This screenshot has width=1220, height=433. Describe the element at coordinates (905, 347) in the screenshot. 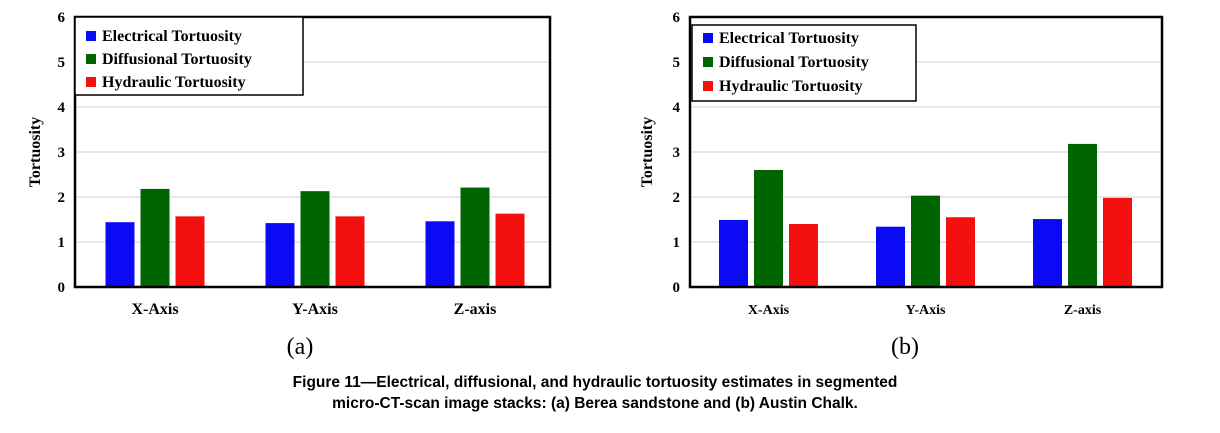

I see `panel-label: (b)` at that location.